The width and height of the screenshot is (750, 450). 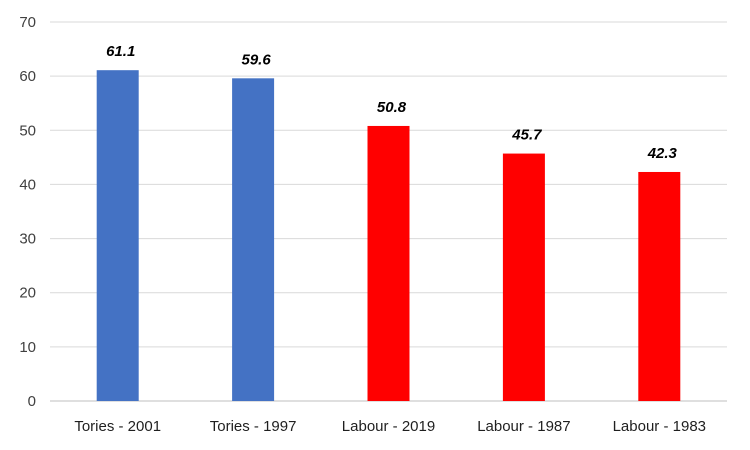 What do you see at coordinates (662, 153) in the screenshot?
I see `data-label: 42.3` at bounding box center [662, 153].